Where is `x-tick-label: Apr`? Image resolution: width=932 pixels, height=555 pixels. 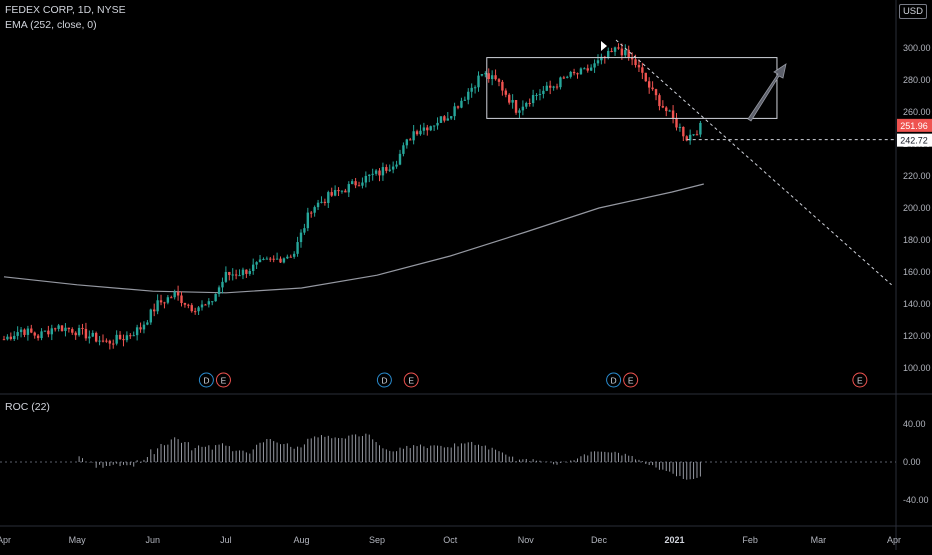
x-tick-label: Apr is located at coordinates (5, 540).